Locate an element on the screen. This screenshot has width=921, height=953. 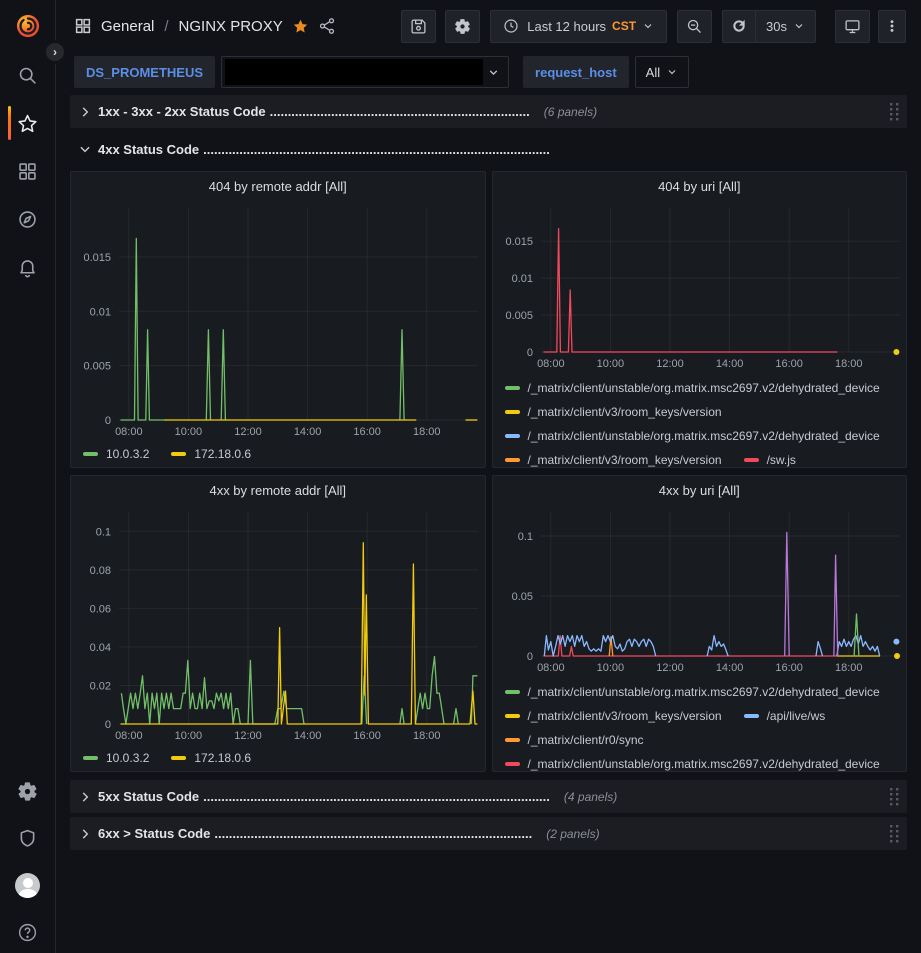
sidebar-item-starred is located at coordinates (28, 123).